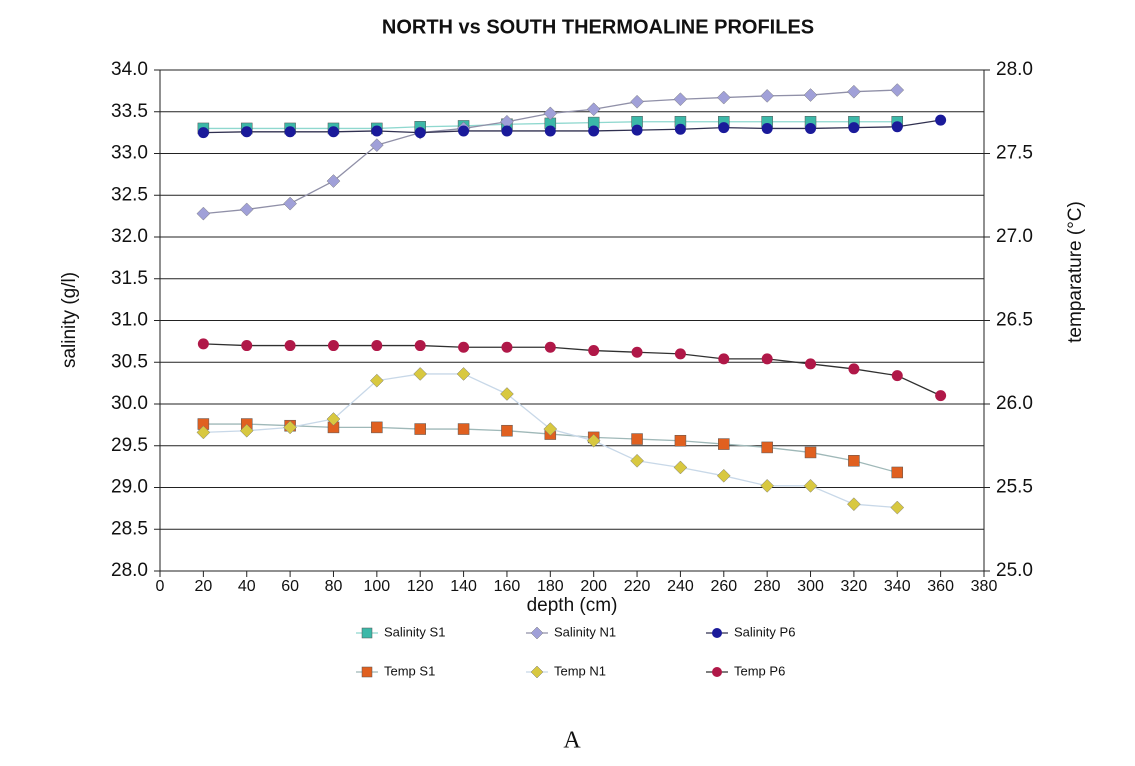 Image resolution: width=1135 pixels, height=766 pixels. Describe the element at coordinates (1014, 320) in the screenshot. I see `y2-tick-label: 26.5` at that location.